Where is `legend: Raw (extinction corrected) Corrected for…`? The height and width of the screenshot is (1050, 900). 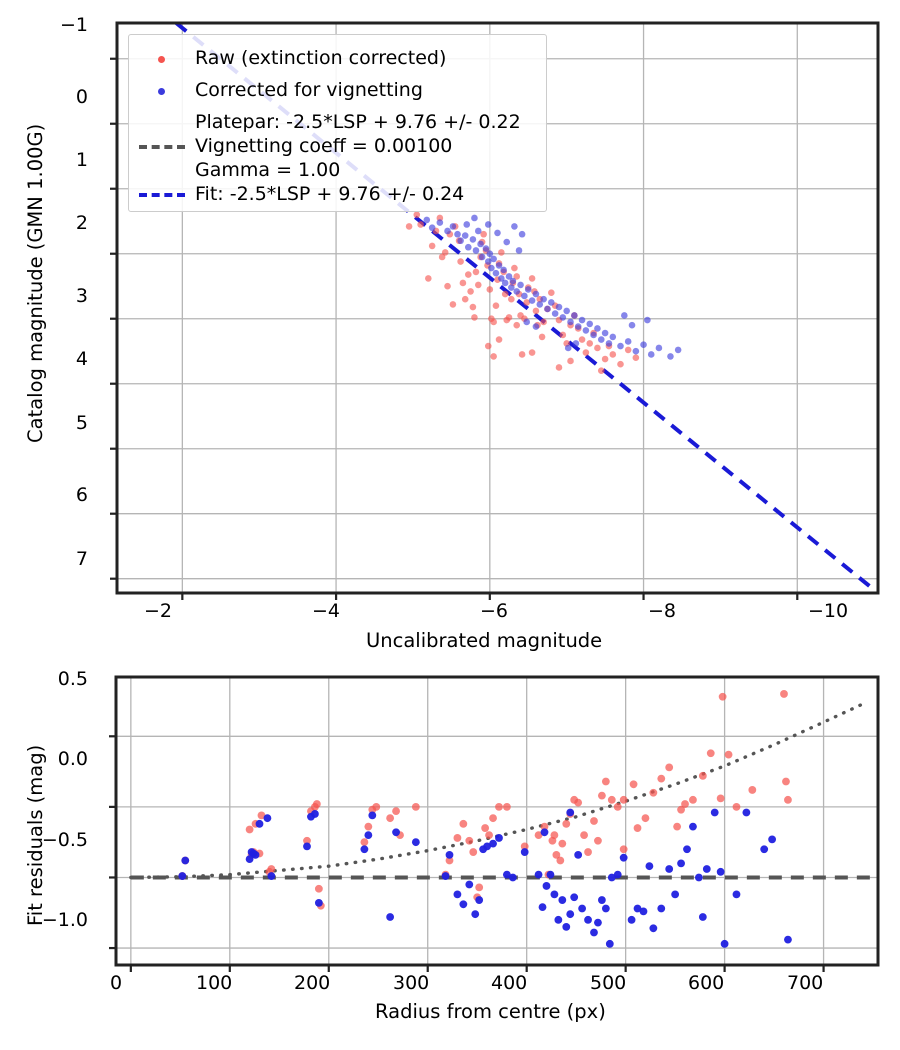
legend: Raw (extinction corrected) Corrected for… is located at coordinates (337, 123).